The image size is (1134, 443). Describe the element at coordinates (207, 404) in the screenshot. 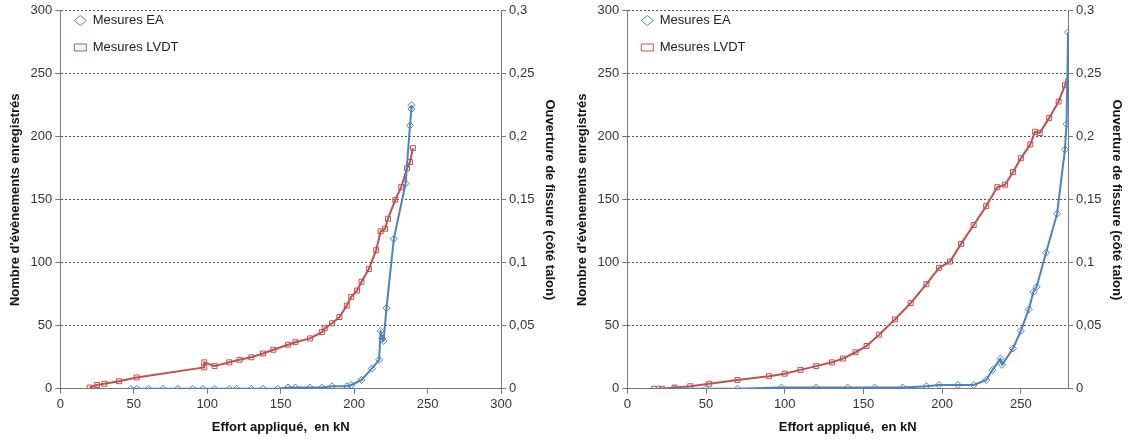

I see `x-tick-label: 100` at that location.